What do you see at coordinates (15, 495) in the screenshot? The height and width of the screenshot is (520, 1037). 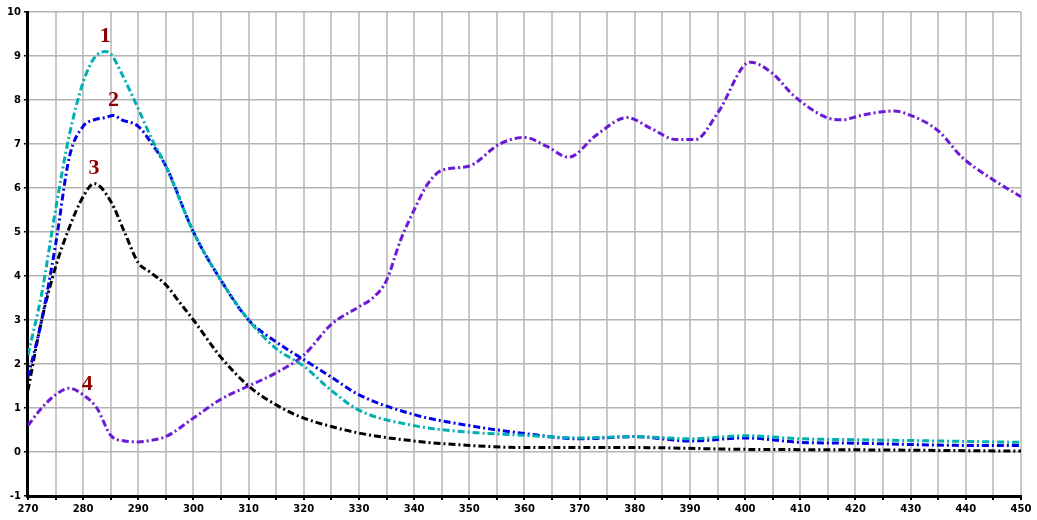 I see `y-tick-label: -1` at bounding box center [15, 495].